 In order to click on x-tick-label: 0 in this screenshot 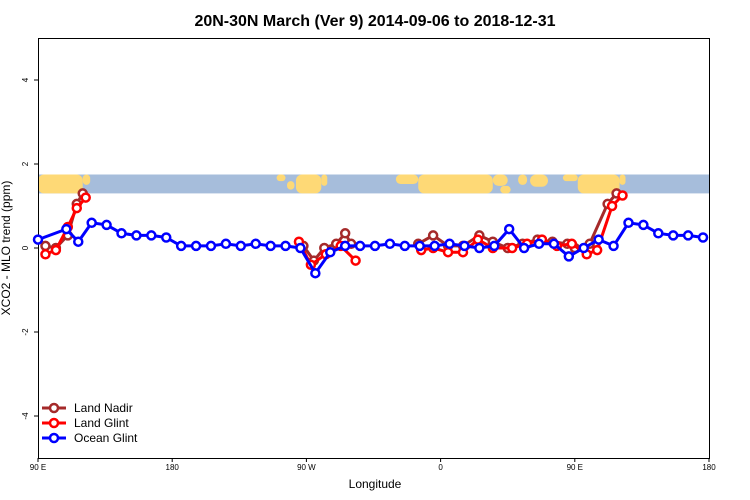, I will do `click(440, 467)`.